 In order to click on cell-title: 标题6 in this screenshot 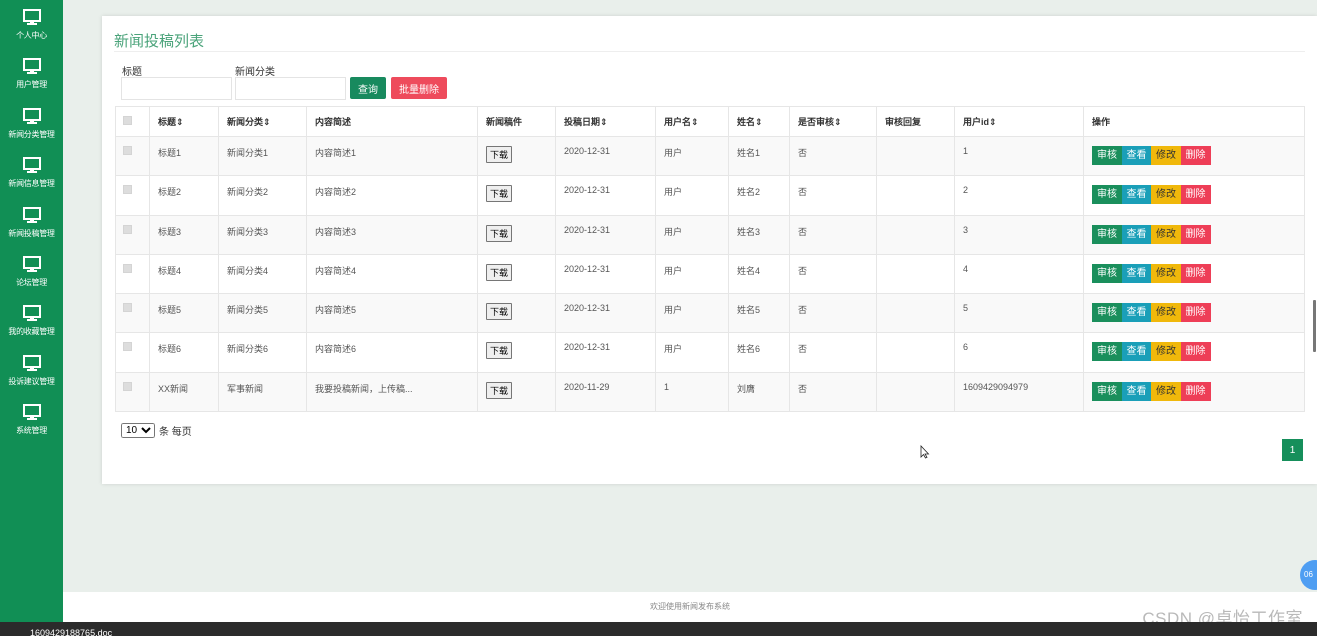, I will do `click(184, 352)`.